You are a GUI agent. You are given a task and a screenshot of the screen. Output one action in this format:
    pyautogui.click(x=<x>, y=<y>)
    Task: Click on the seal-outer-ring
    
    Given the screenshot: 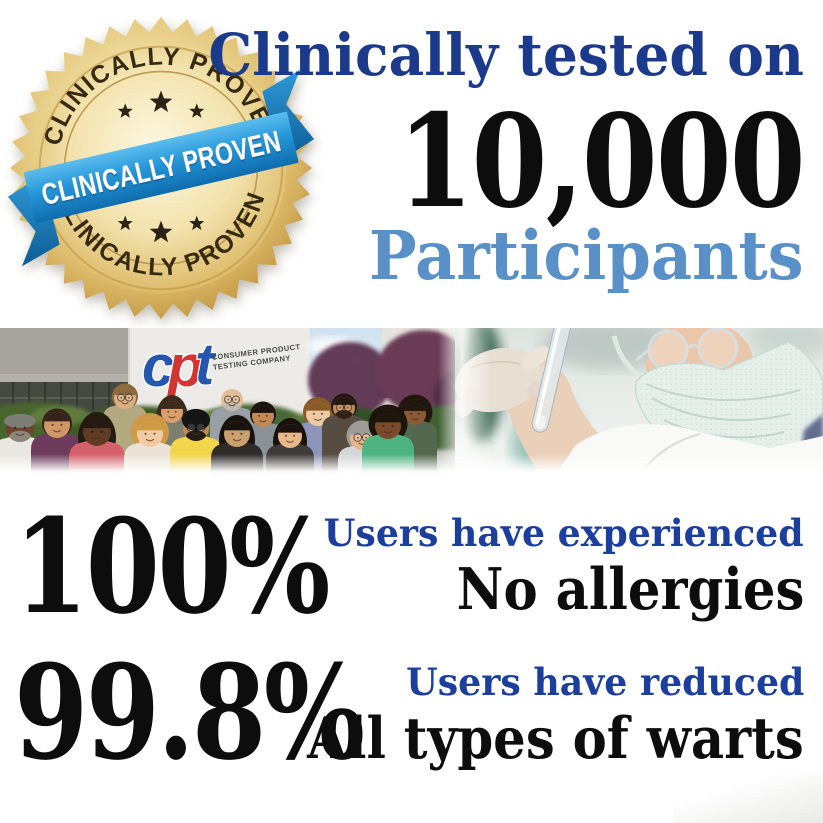 What is the action you would take?
    pyautogui.click(x=161, y=168)
    